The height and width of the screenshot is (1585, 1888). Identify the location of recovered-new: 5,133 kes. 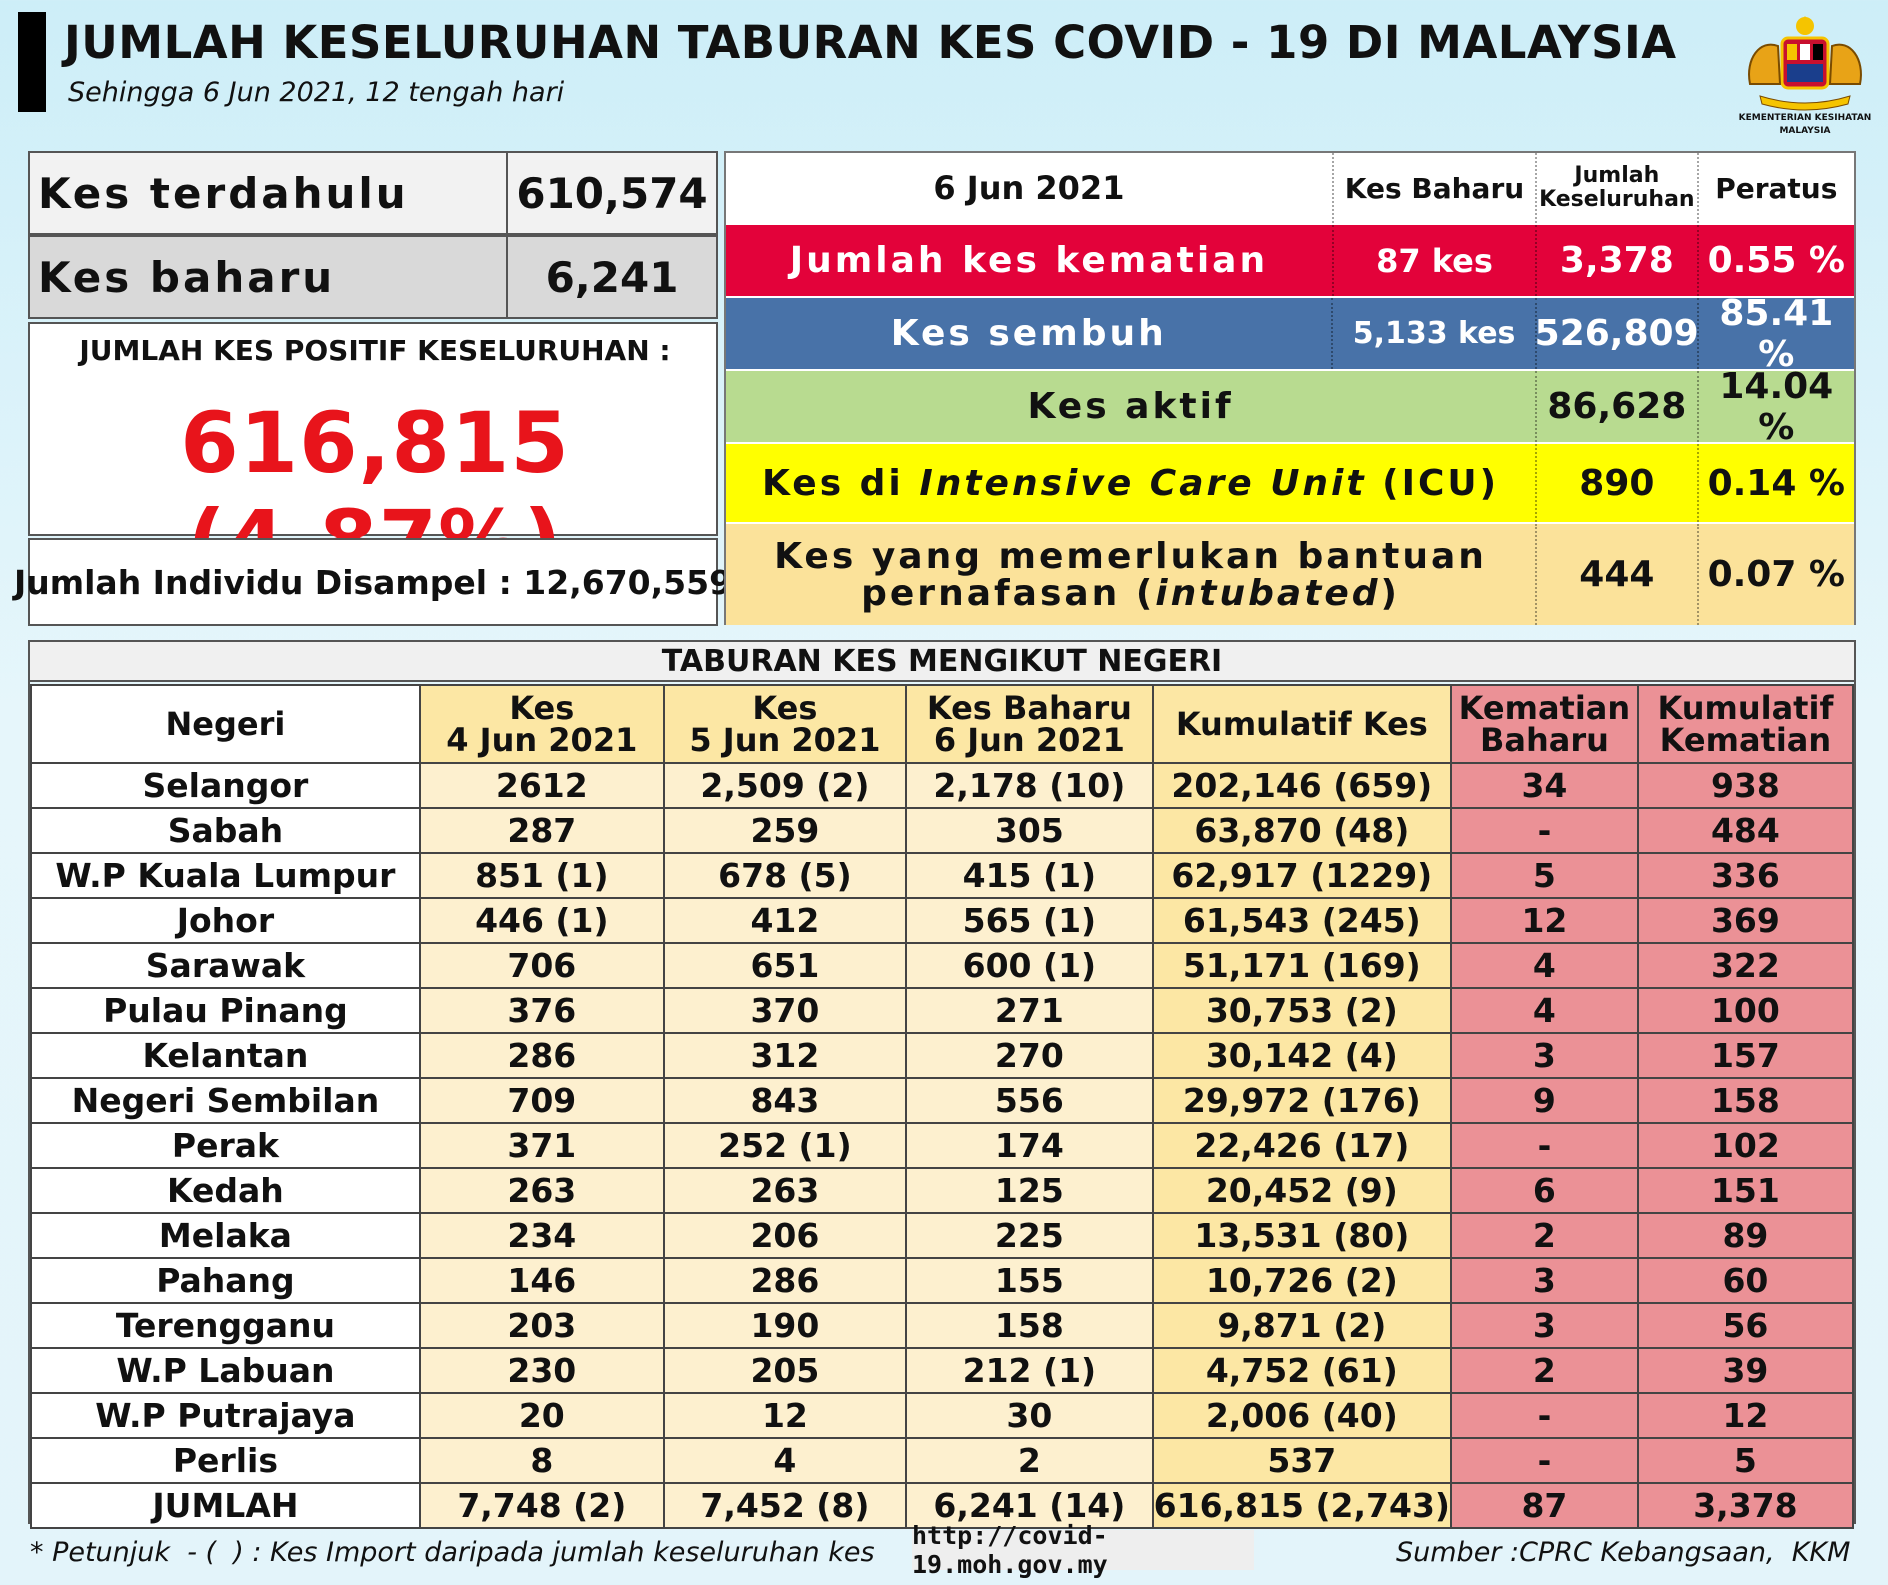
(1435, 333).